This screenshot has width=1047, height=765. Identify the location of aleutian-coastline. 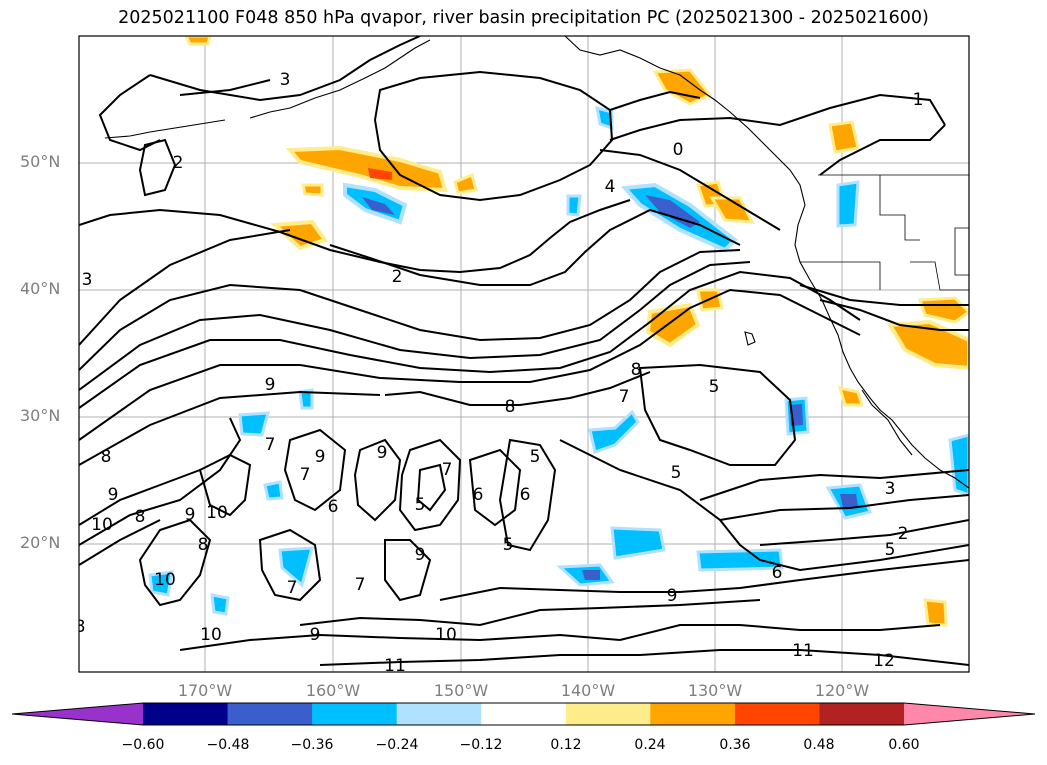
(340, 79).